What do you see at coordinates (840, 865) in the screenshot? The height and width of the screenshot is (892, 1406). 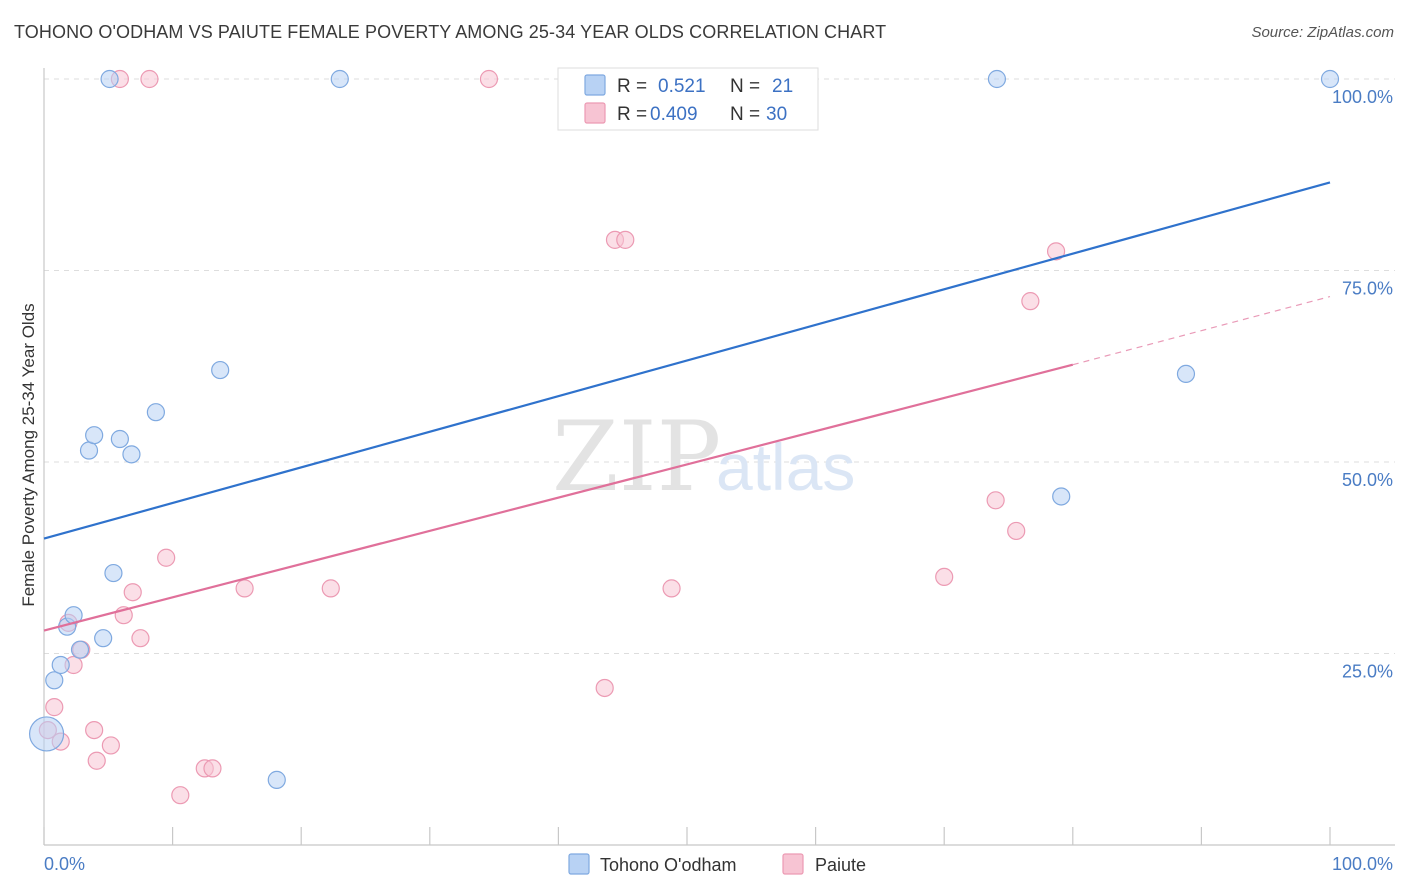 I see `bottom-legend-label-paiute: Paiute` at bounding box center [840, 865].